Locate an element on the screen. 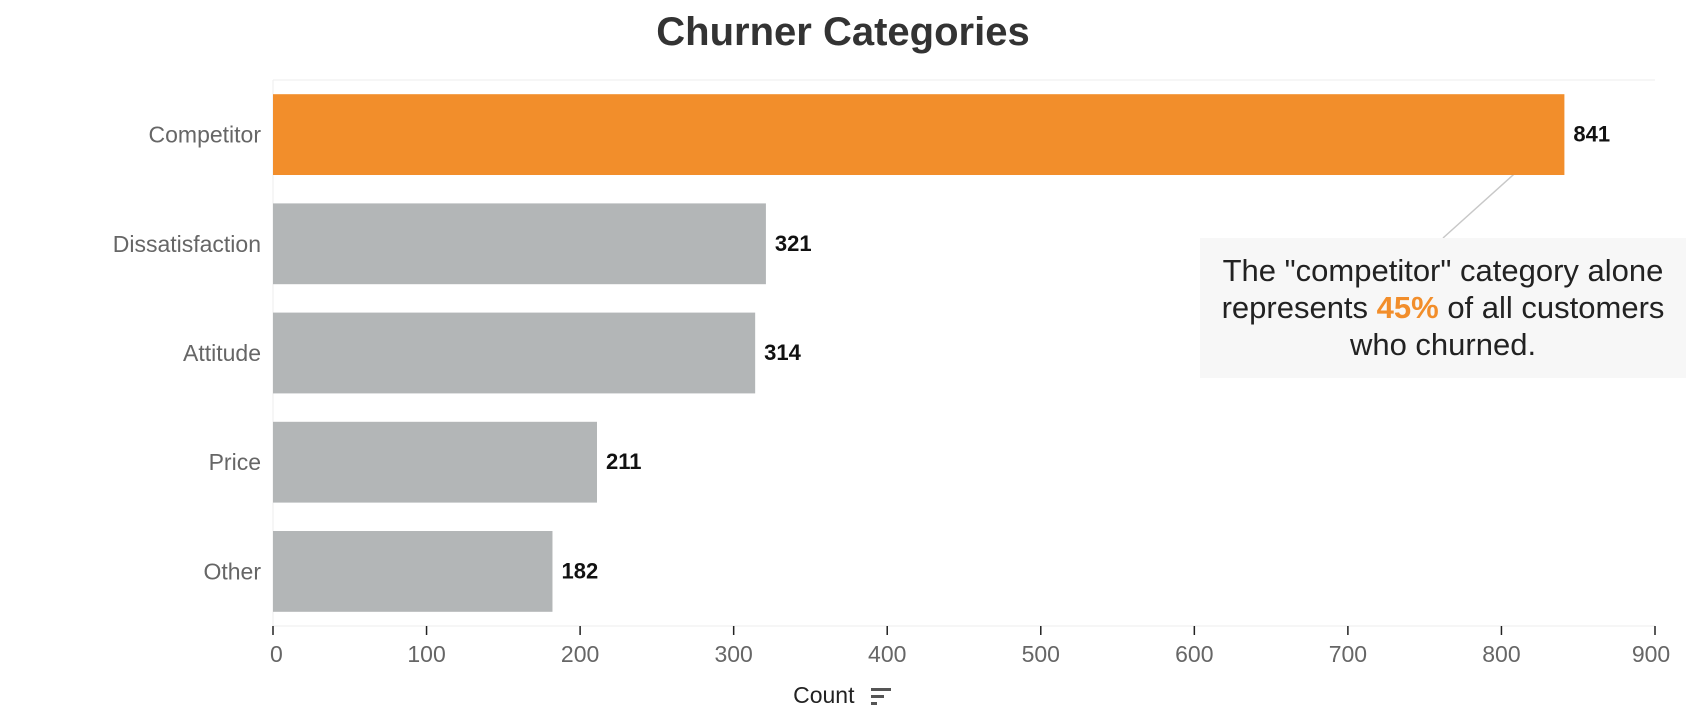  x-tick-label-500: 500 is located at coordinates (1041, 654).